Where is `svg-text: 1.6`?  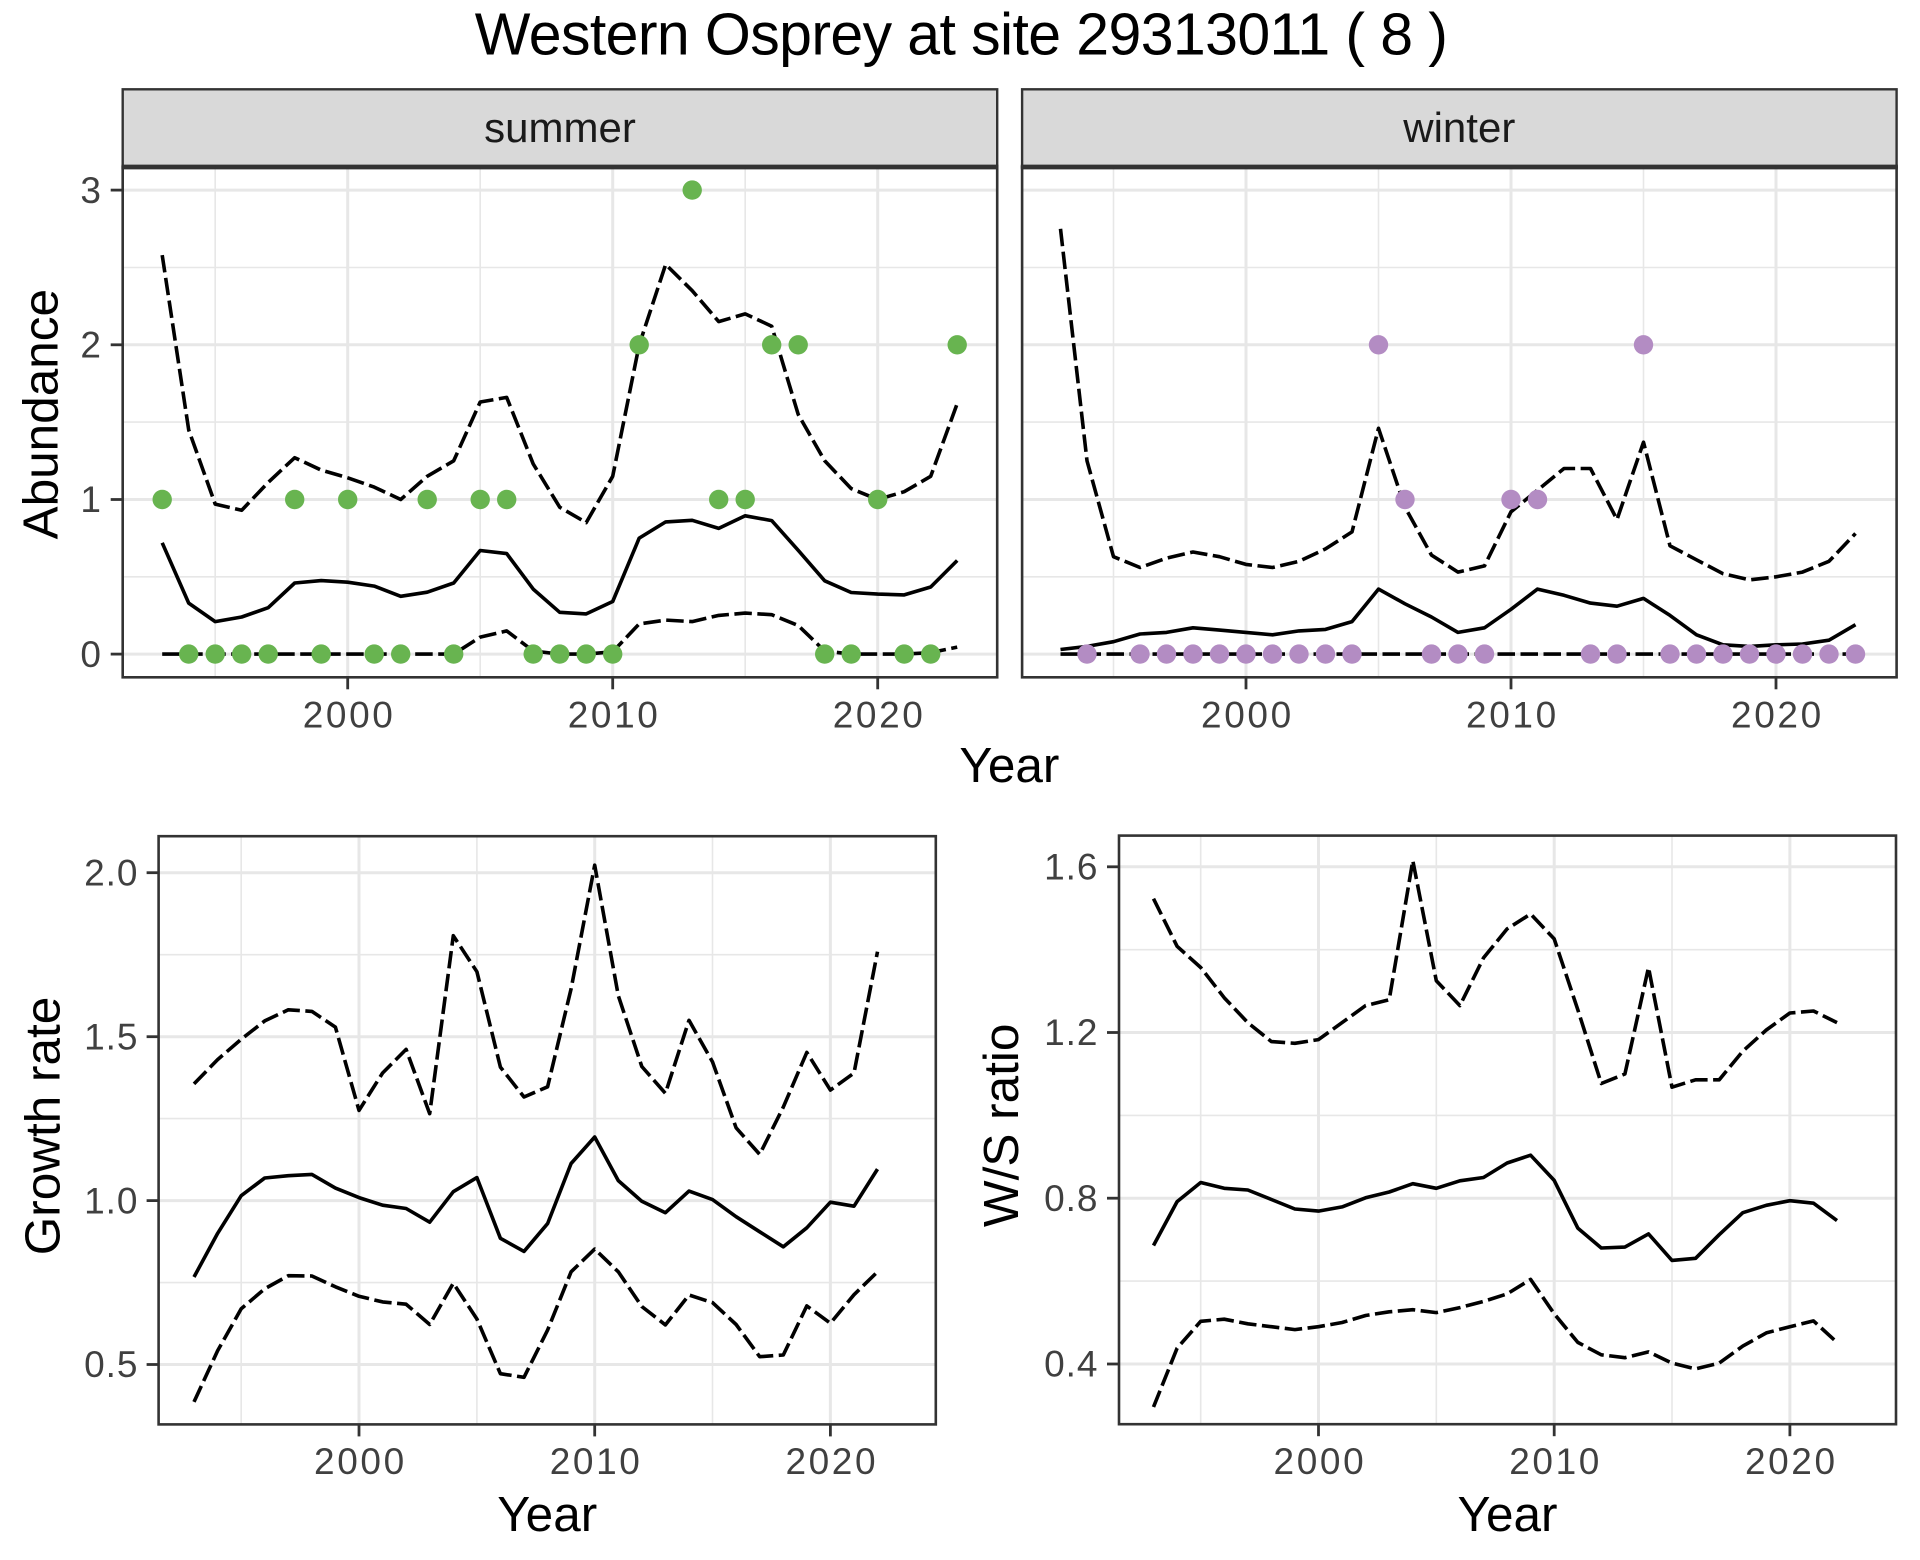 svg-text: 1.6 is located at coordinates (1071, 867).